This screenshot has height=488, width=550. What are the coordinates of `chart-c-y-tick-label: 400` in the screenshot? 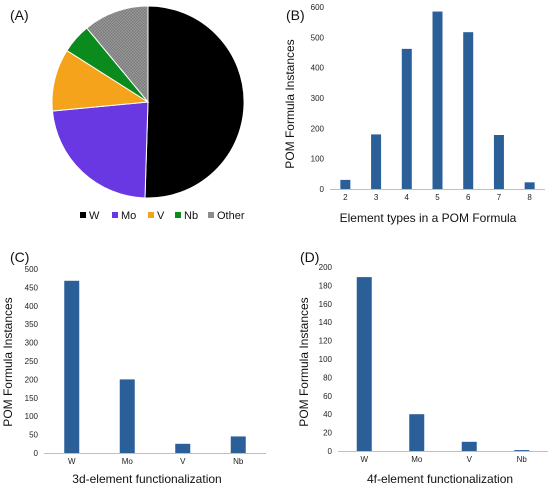 It's located at (32, 306).